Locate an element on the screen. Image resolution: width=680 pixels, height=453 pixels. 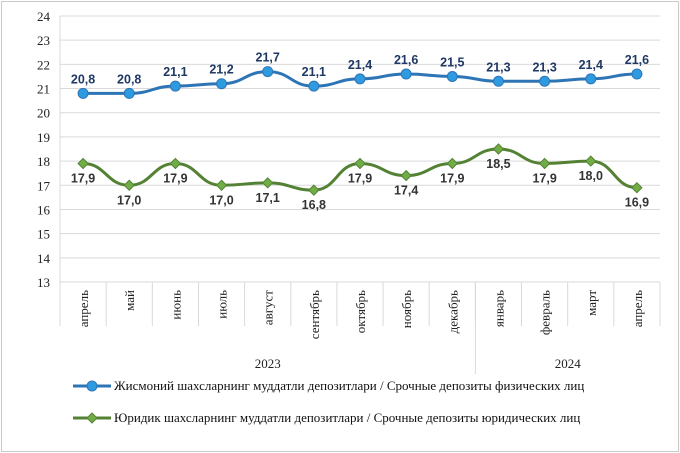
x-tick-label: июнь is located at coordinates (175, 305).